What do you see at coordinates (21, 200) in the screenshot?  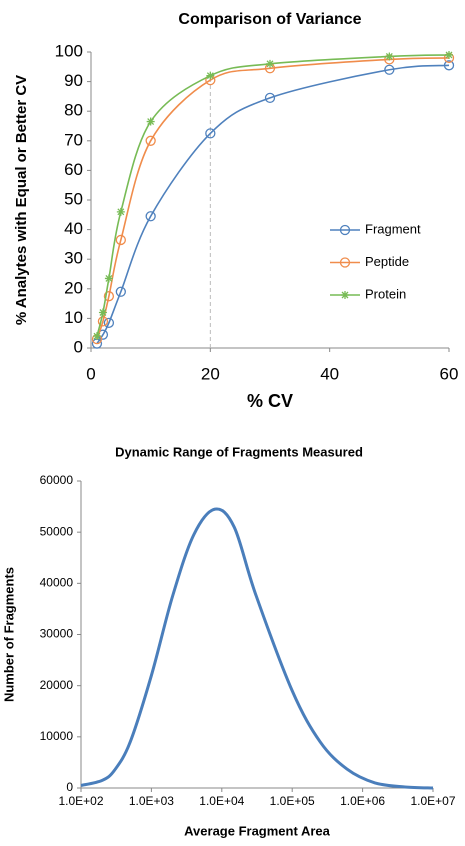 I see `y-axis-label: % Analytes with Equal or Better CV` at bounding box center [21, 200].